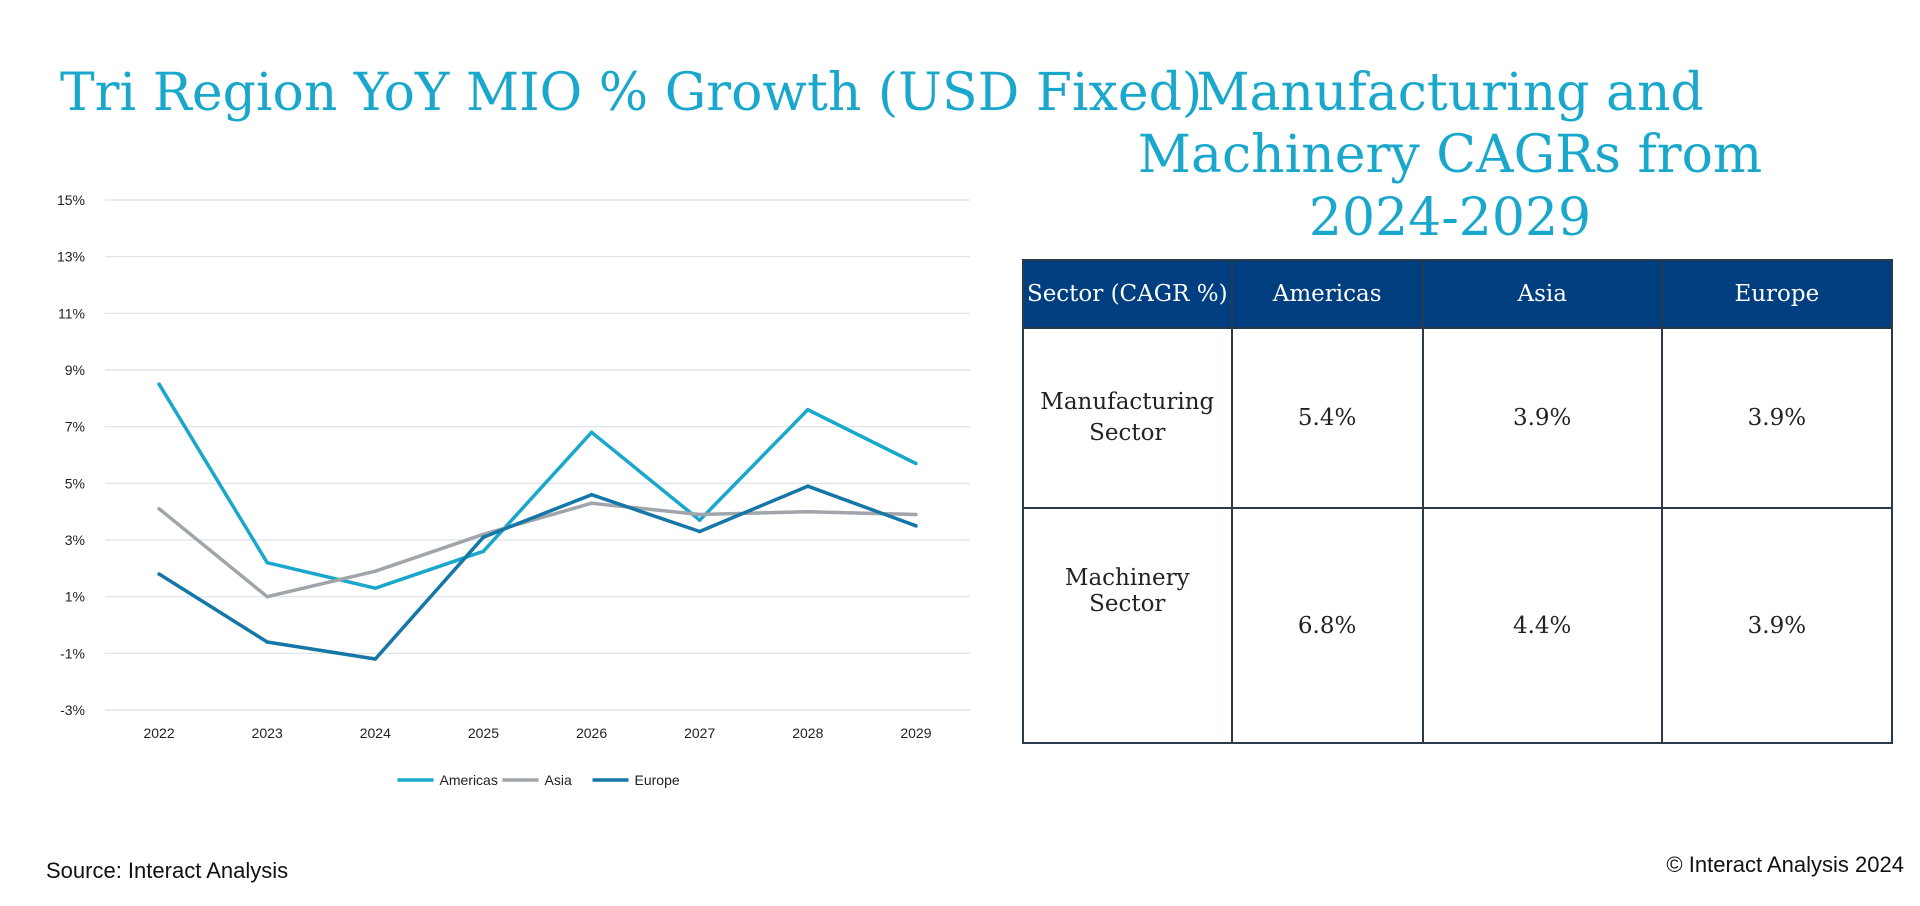  Describe the element at coordinates (1777, 294) in the screenshot. I see `header-europe: Europe` at that location.